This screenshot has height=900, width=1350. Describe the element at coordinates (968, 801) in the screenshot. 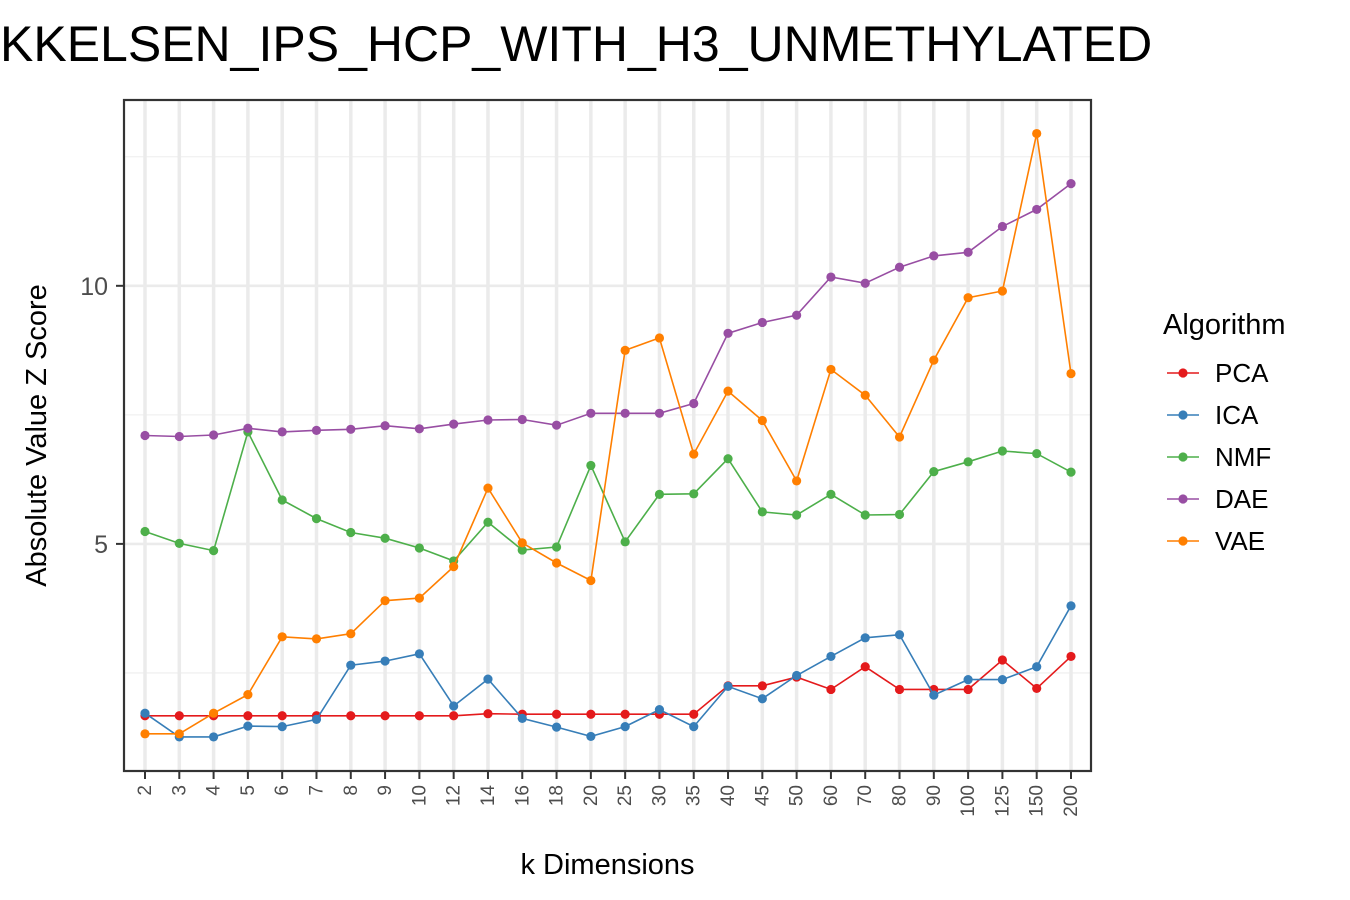

I see `x-tick-label: 100` at that location.